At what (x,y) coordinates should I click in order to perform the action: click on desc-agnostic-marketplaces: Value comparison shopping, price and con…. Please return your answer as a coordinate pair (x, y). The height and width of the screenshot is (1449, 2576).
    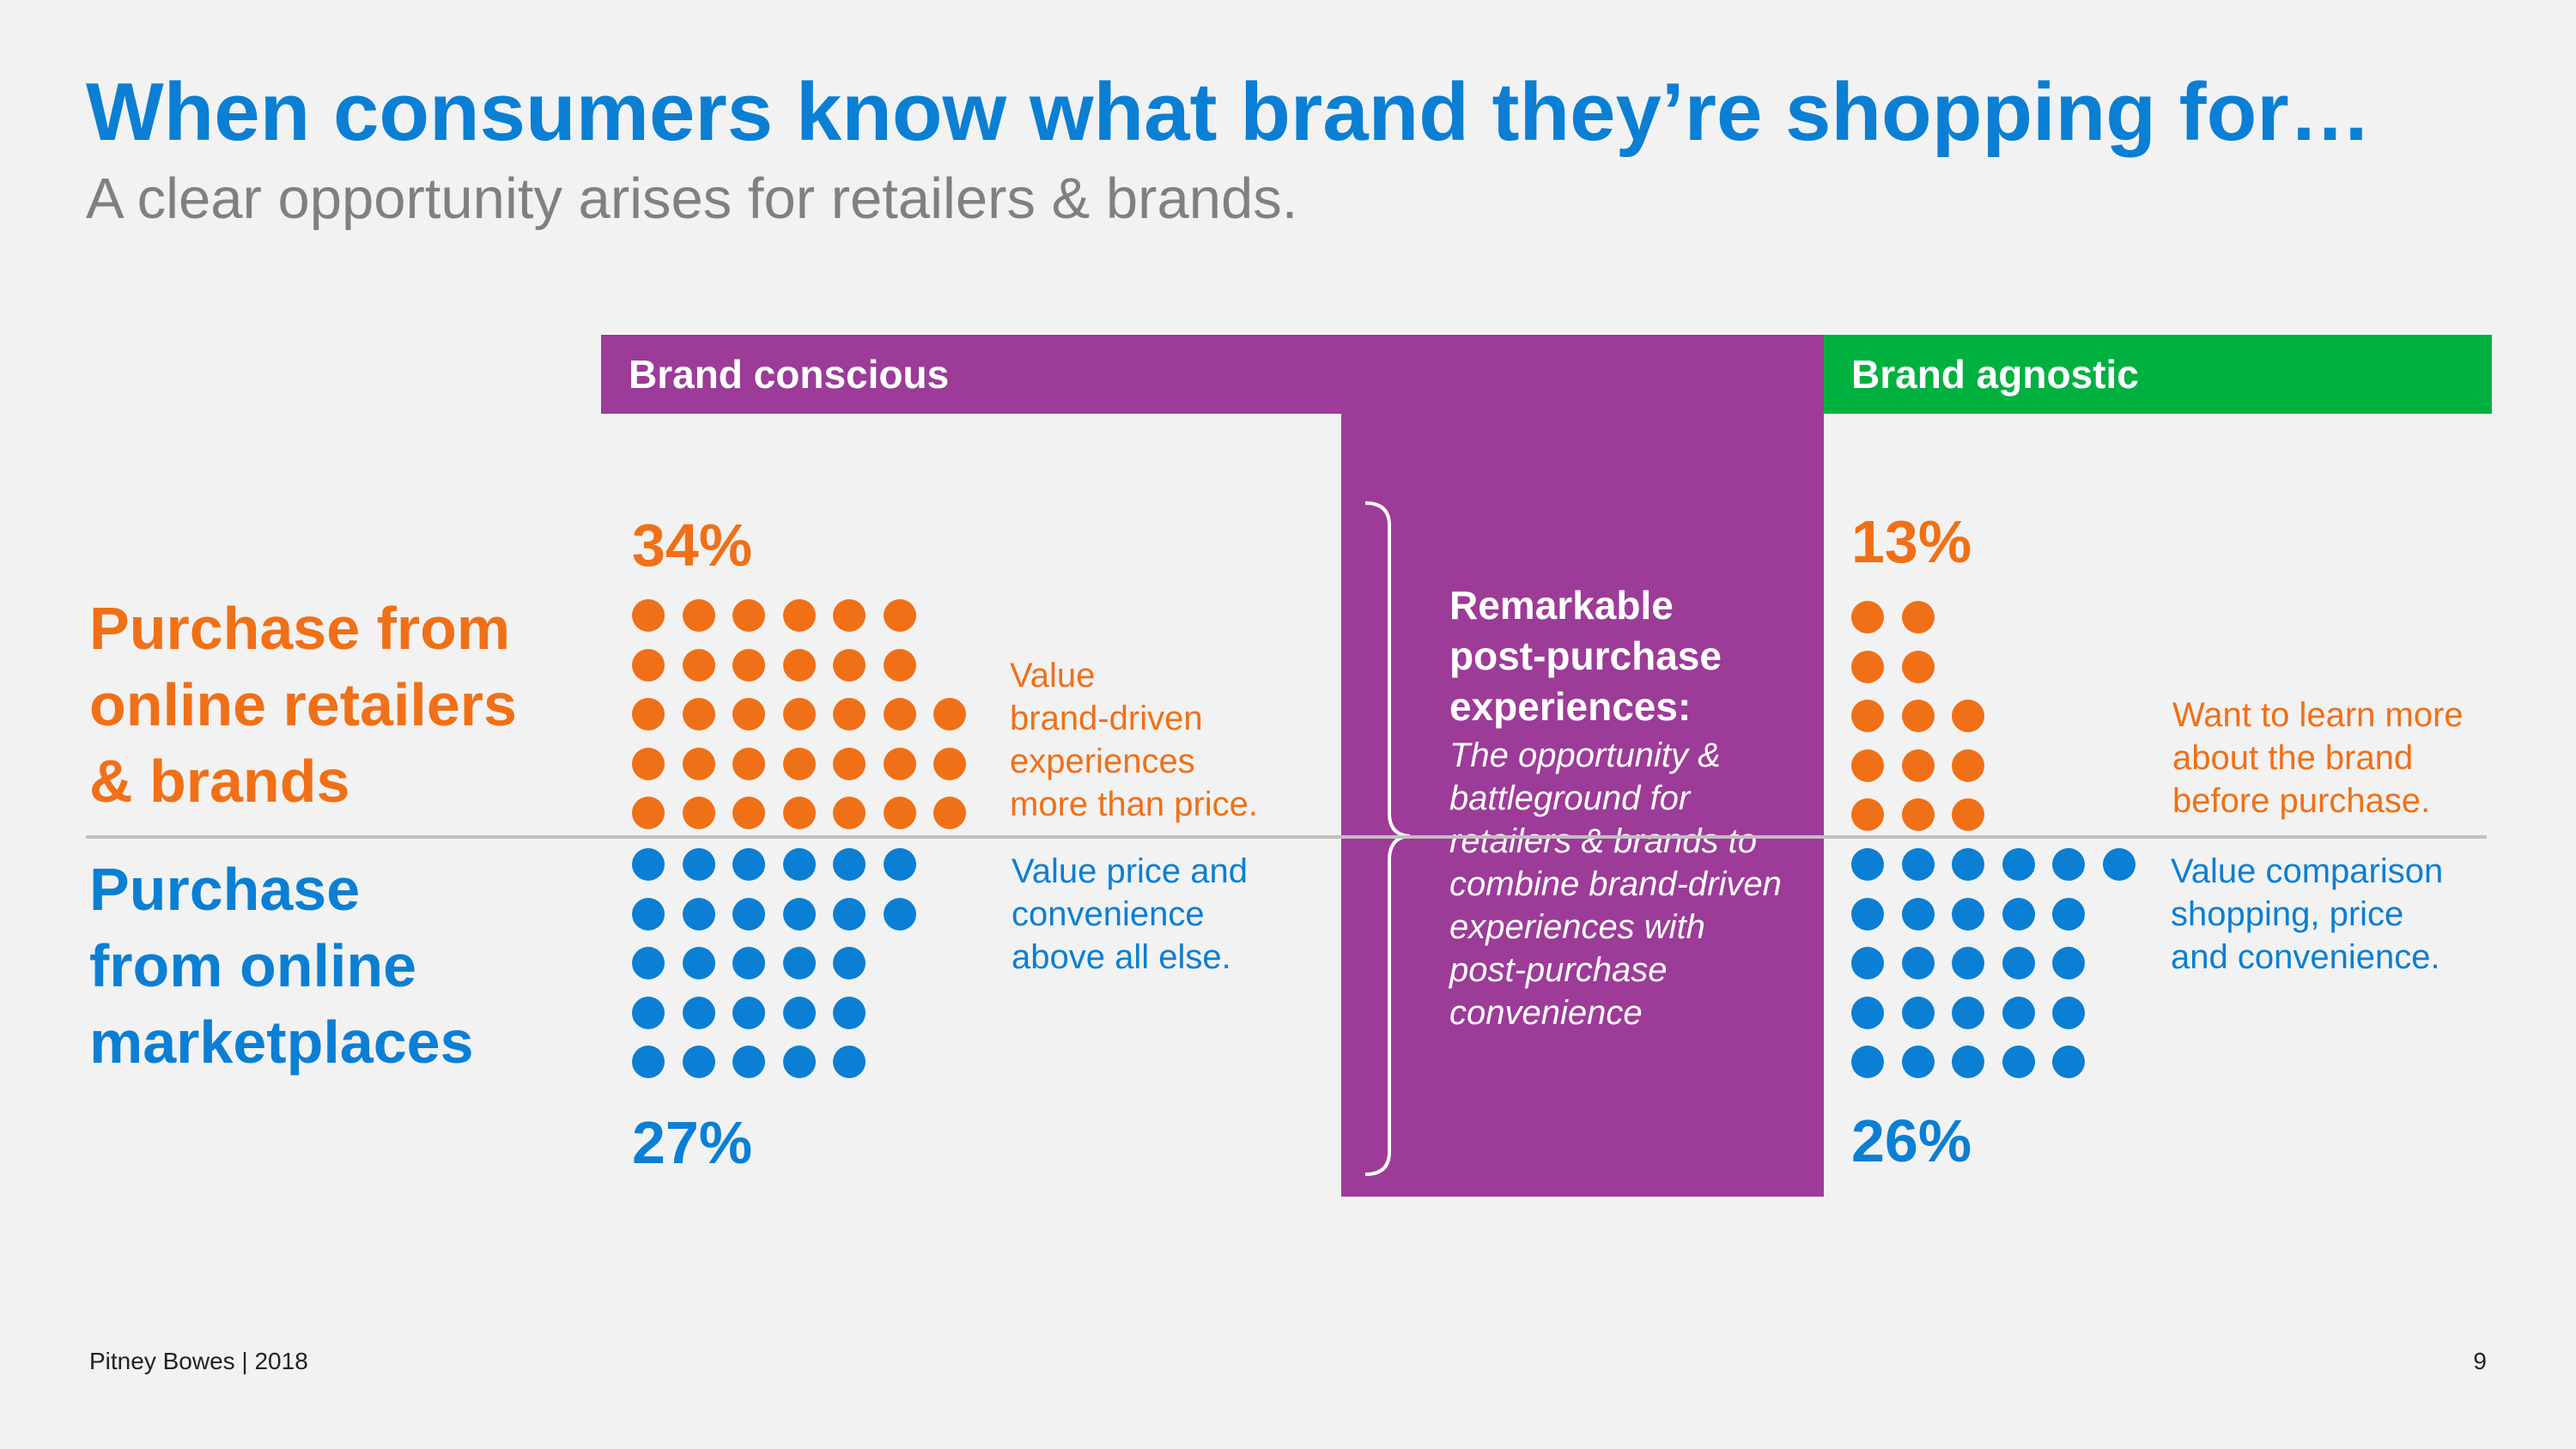
    Looking at the image, I should click on (2307, 914).